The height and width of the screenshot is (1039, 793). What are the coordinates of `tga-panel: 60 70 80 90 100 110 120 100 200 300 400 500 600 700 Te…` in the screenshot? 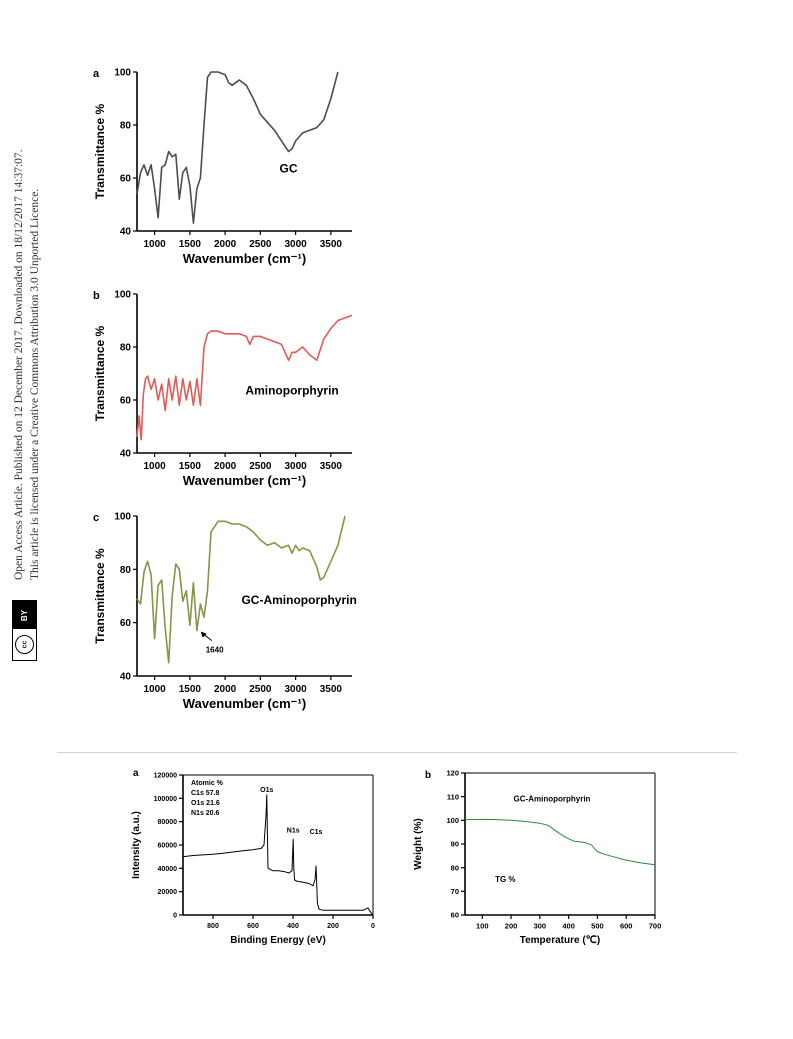 It's located at (537, 857).